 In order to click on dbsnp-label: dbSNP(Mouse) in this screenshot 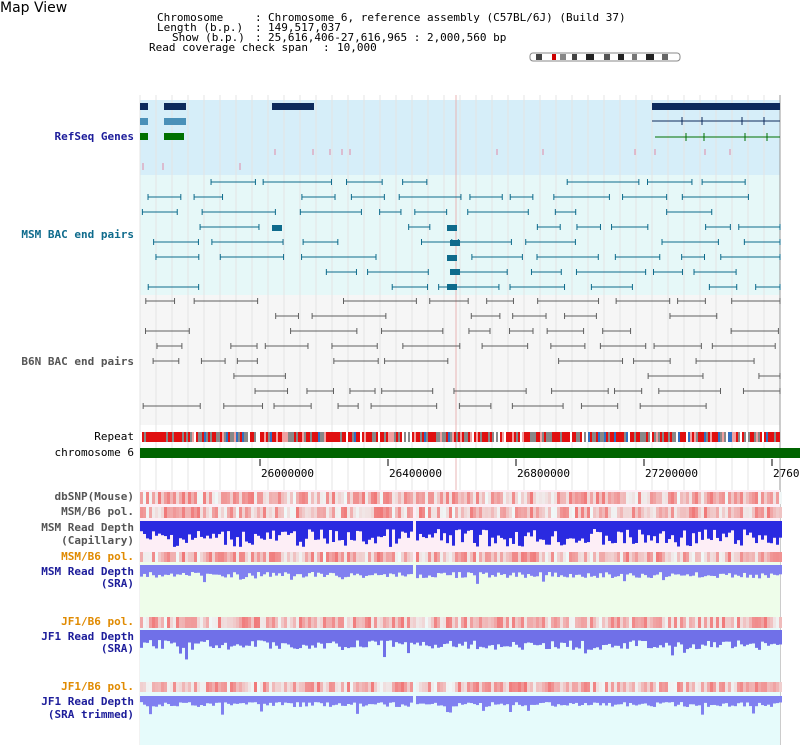, I will do `click(94, 496)`.